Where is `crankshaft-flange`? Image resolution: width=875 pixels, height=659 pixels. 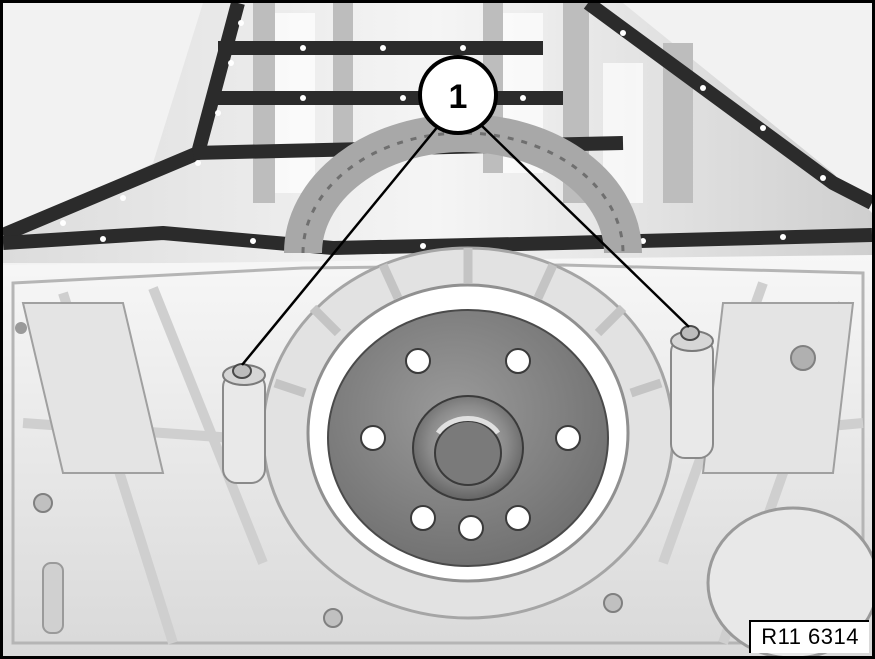 crankshaft-flange is located at coordinates (468, 438).